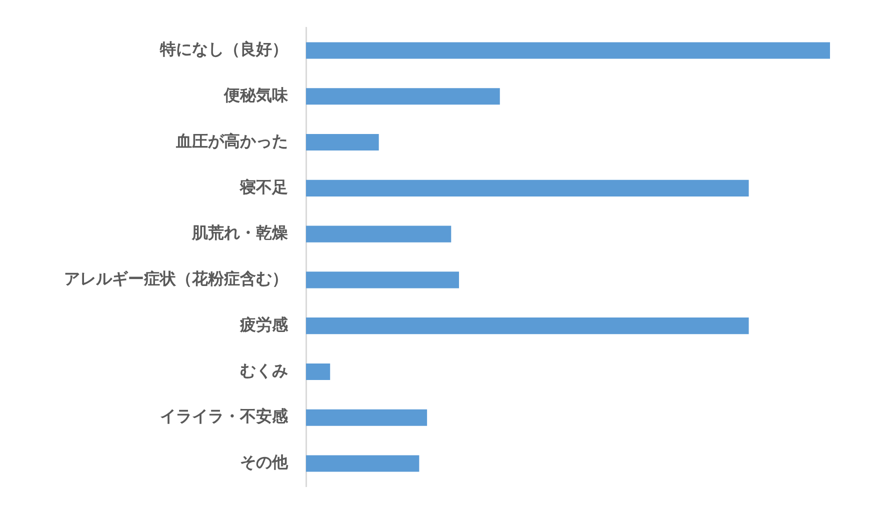 The width and height of the screenshot is (893, 514). What do you see at coordinates (264, 462) in the screenshot?
I see `y-tick-label: その他` at bounding box center [264, 462].